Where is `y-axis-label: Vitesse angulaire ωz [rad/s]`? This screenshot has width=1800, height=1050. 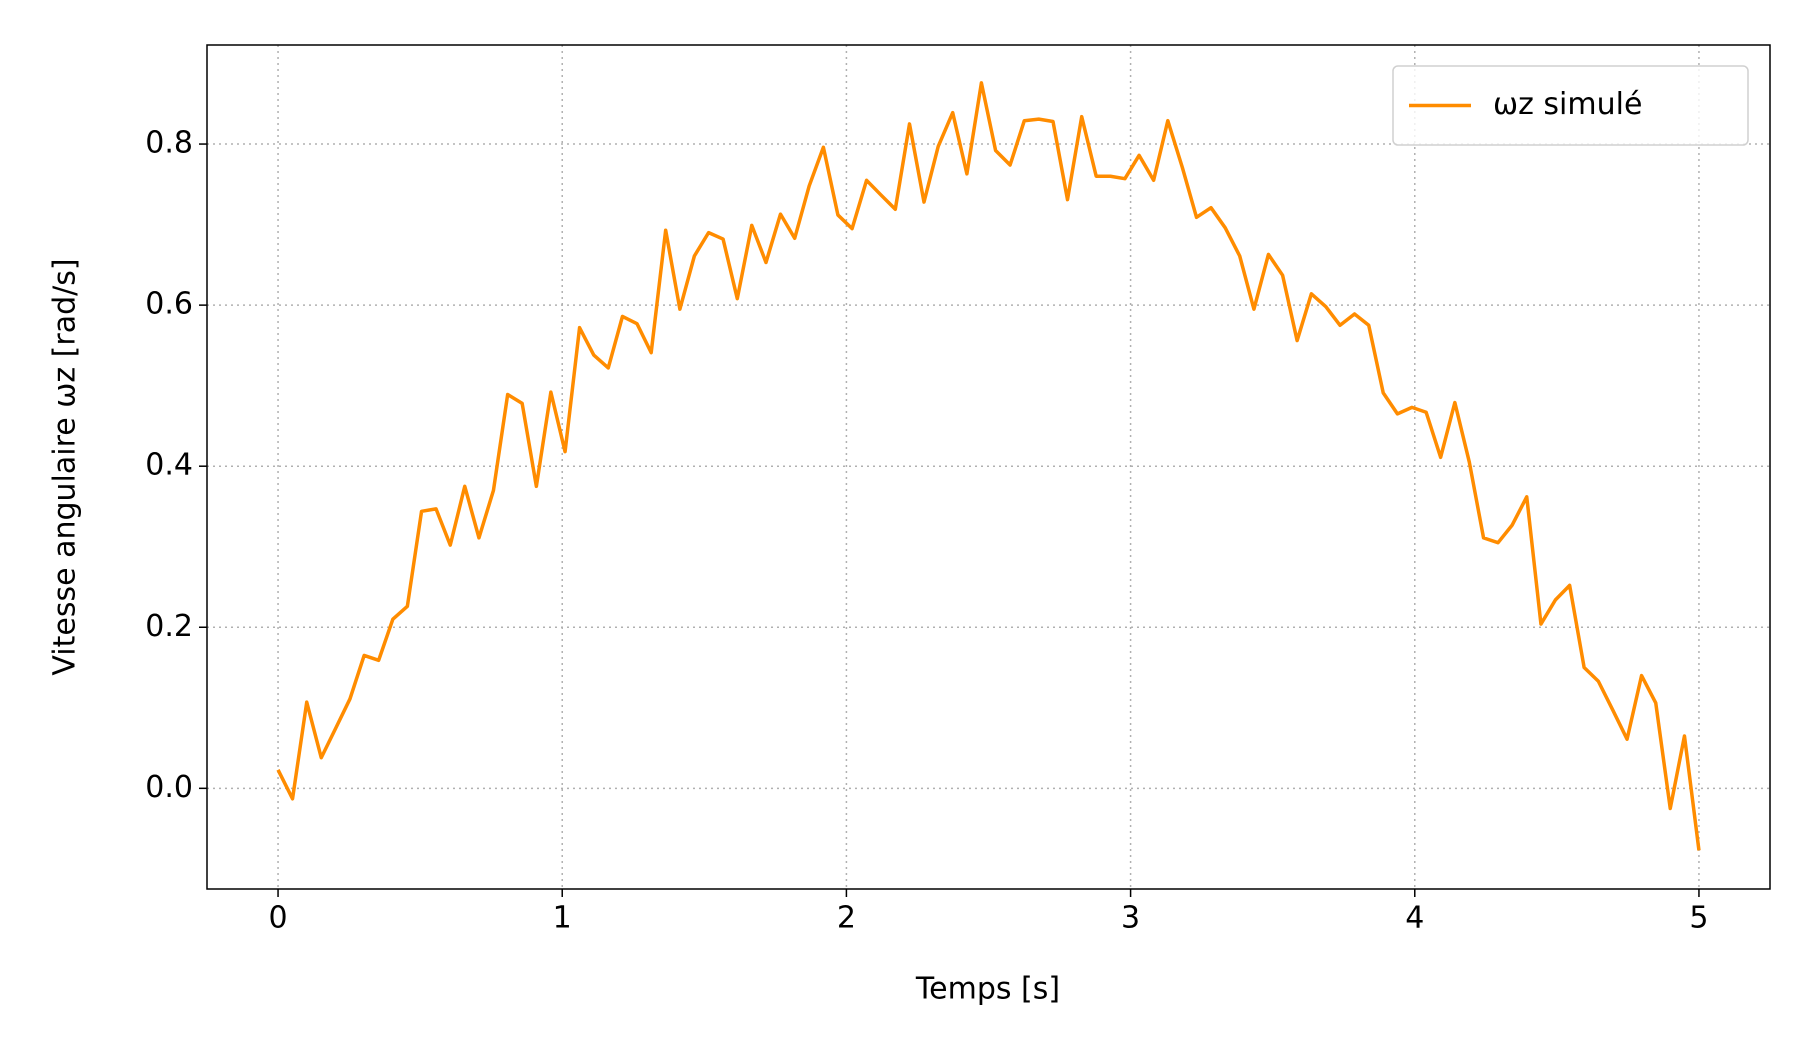
y-axis-label: Vitesse angulaire ωz [rad/s] is located at coordinates (65, 466).